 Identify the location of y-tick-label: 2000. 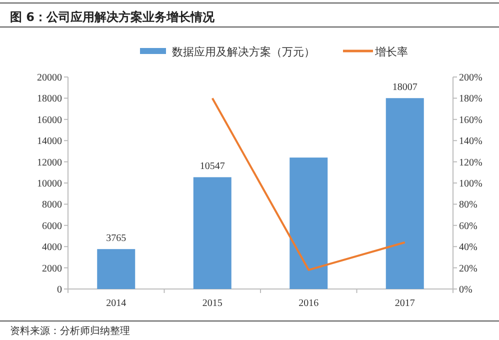
(52, 268).